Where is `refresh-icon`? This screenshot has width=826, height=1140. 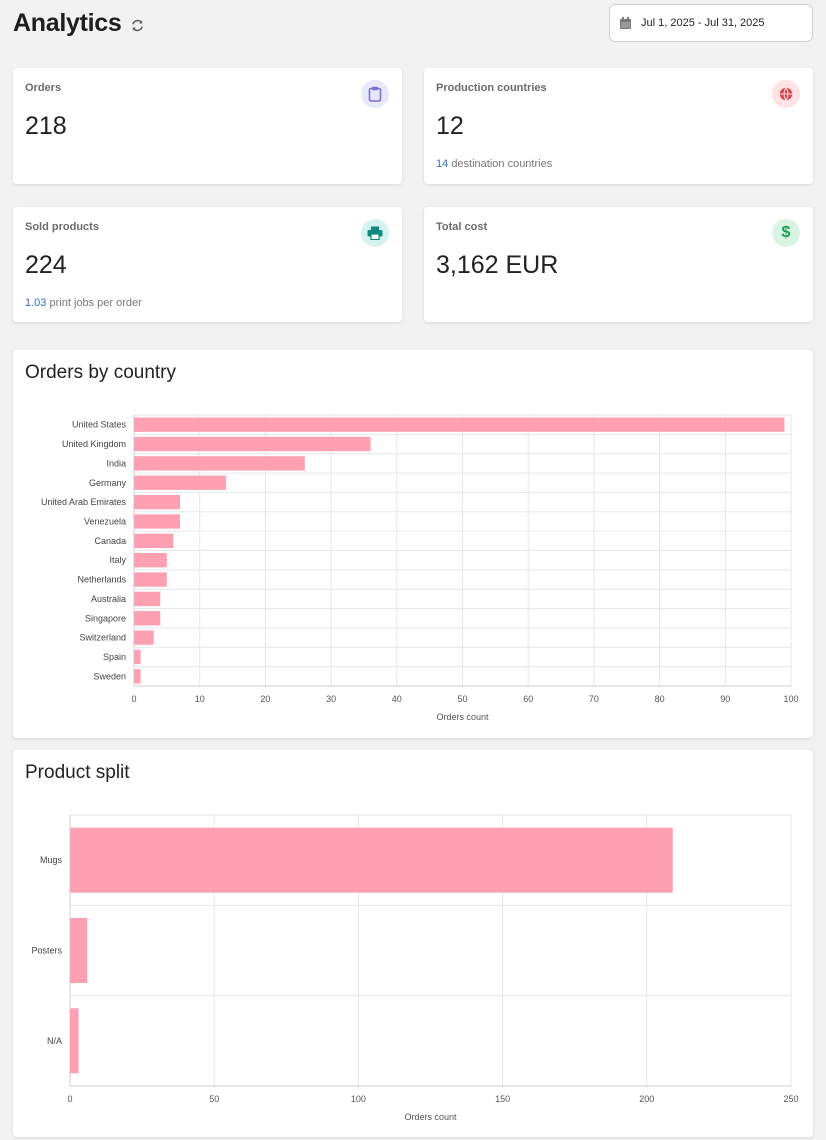
refresh-icon is located at coordinates (137, 25).